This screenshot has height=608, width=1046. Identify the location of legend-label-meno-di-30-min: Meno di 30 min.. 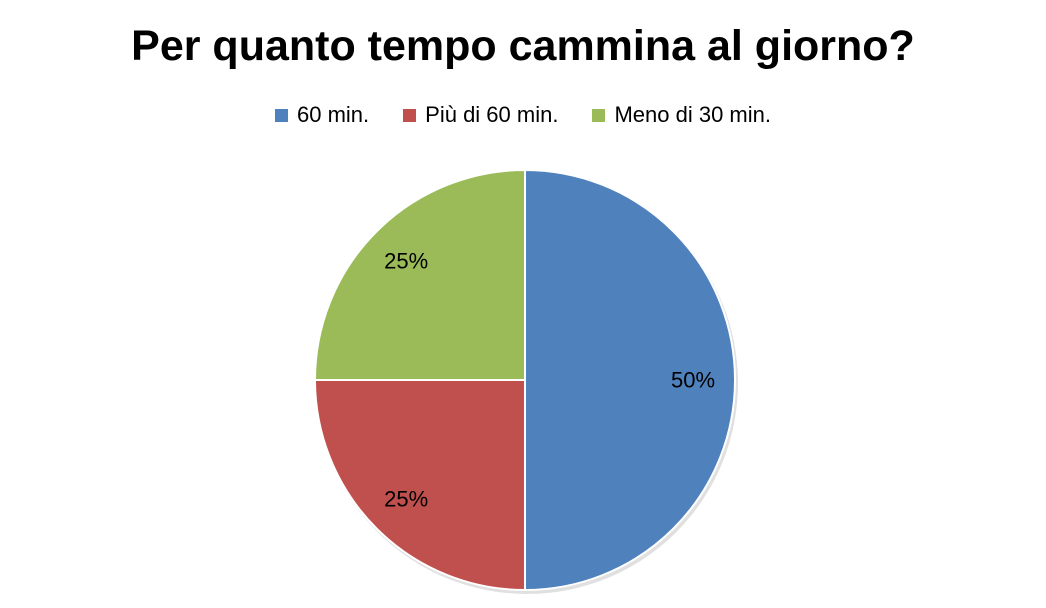
(692, 114).